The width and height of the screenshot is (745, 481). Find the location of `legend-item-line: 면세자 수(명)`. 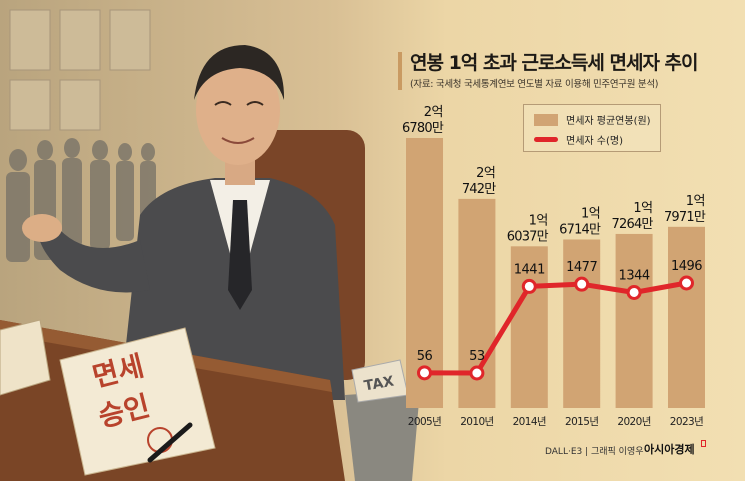

legend-item-line: 면세자 수(명) is located at coordinates (578, 139).